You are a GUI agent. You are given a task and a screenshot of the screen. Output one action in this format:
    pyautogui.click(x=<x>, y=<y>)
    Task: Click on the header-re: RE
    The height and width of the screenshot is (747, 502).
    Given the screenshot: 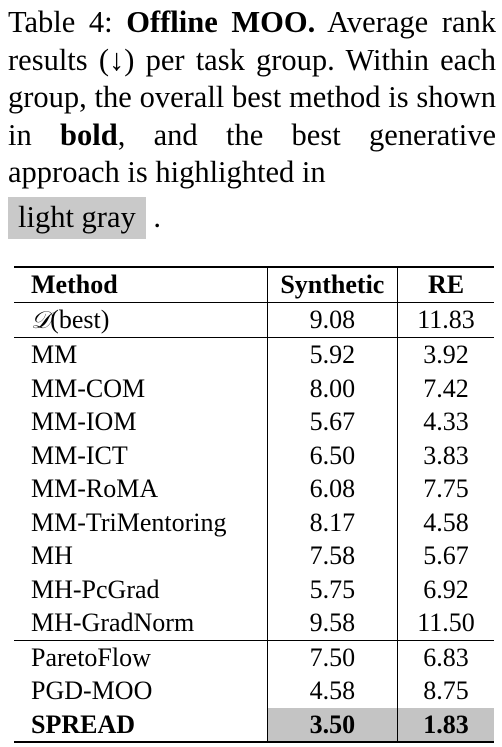 What is the action you would take?
    pyautogui.click(x=445, y=284)
    